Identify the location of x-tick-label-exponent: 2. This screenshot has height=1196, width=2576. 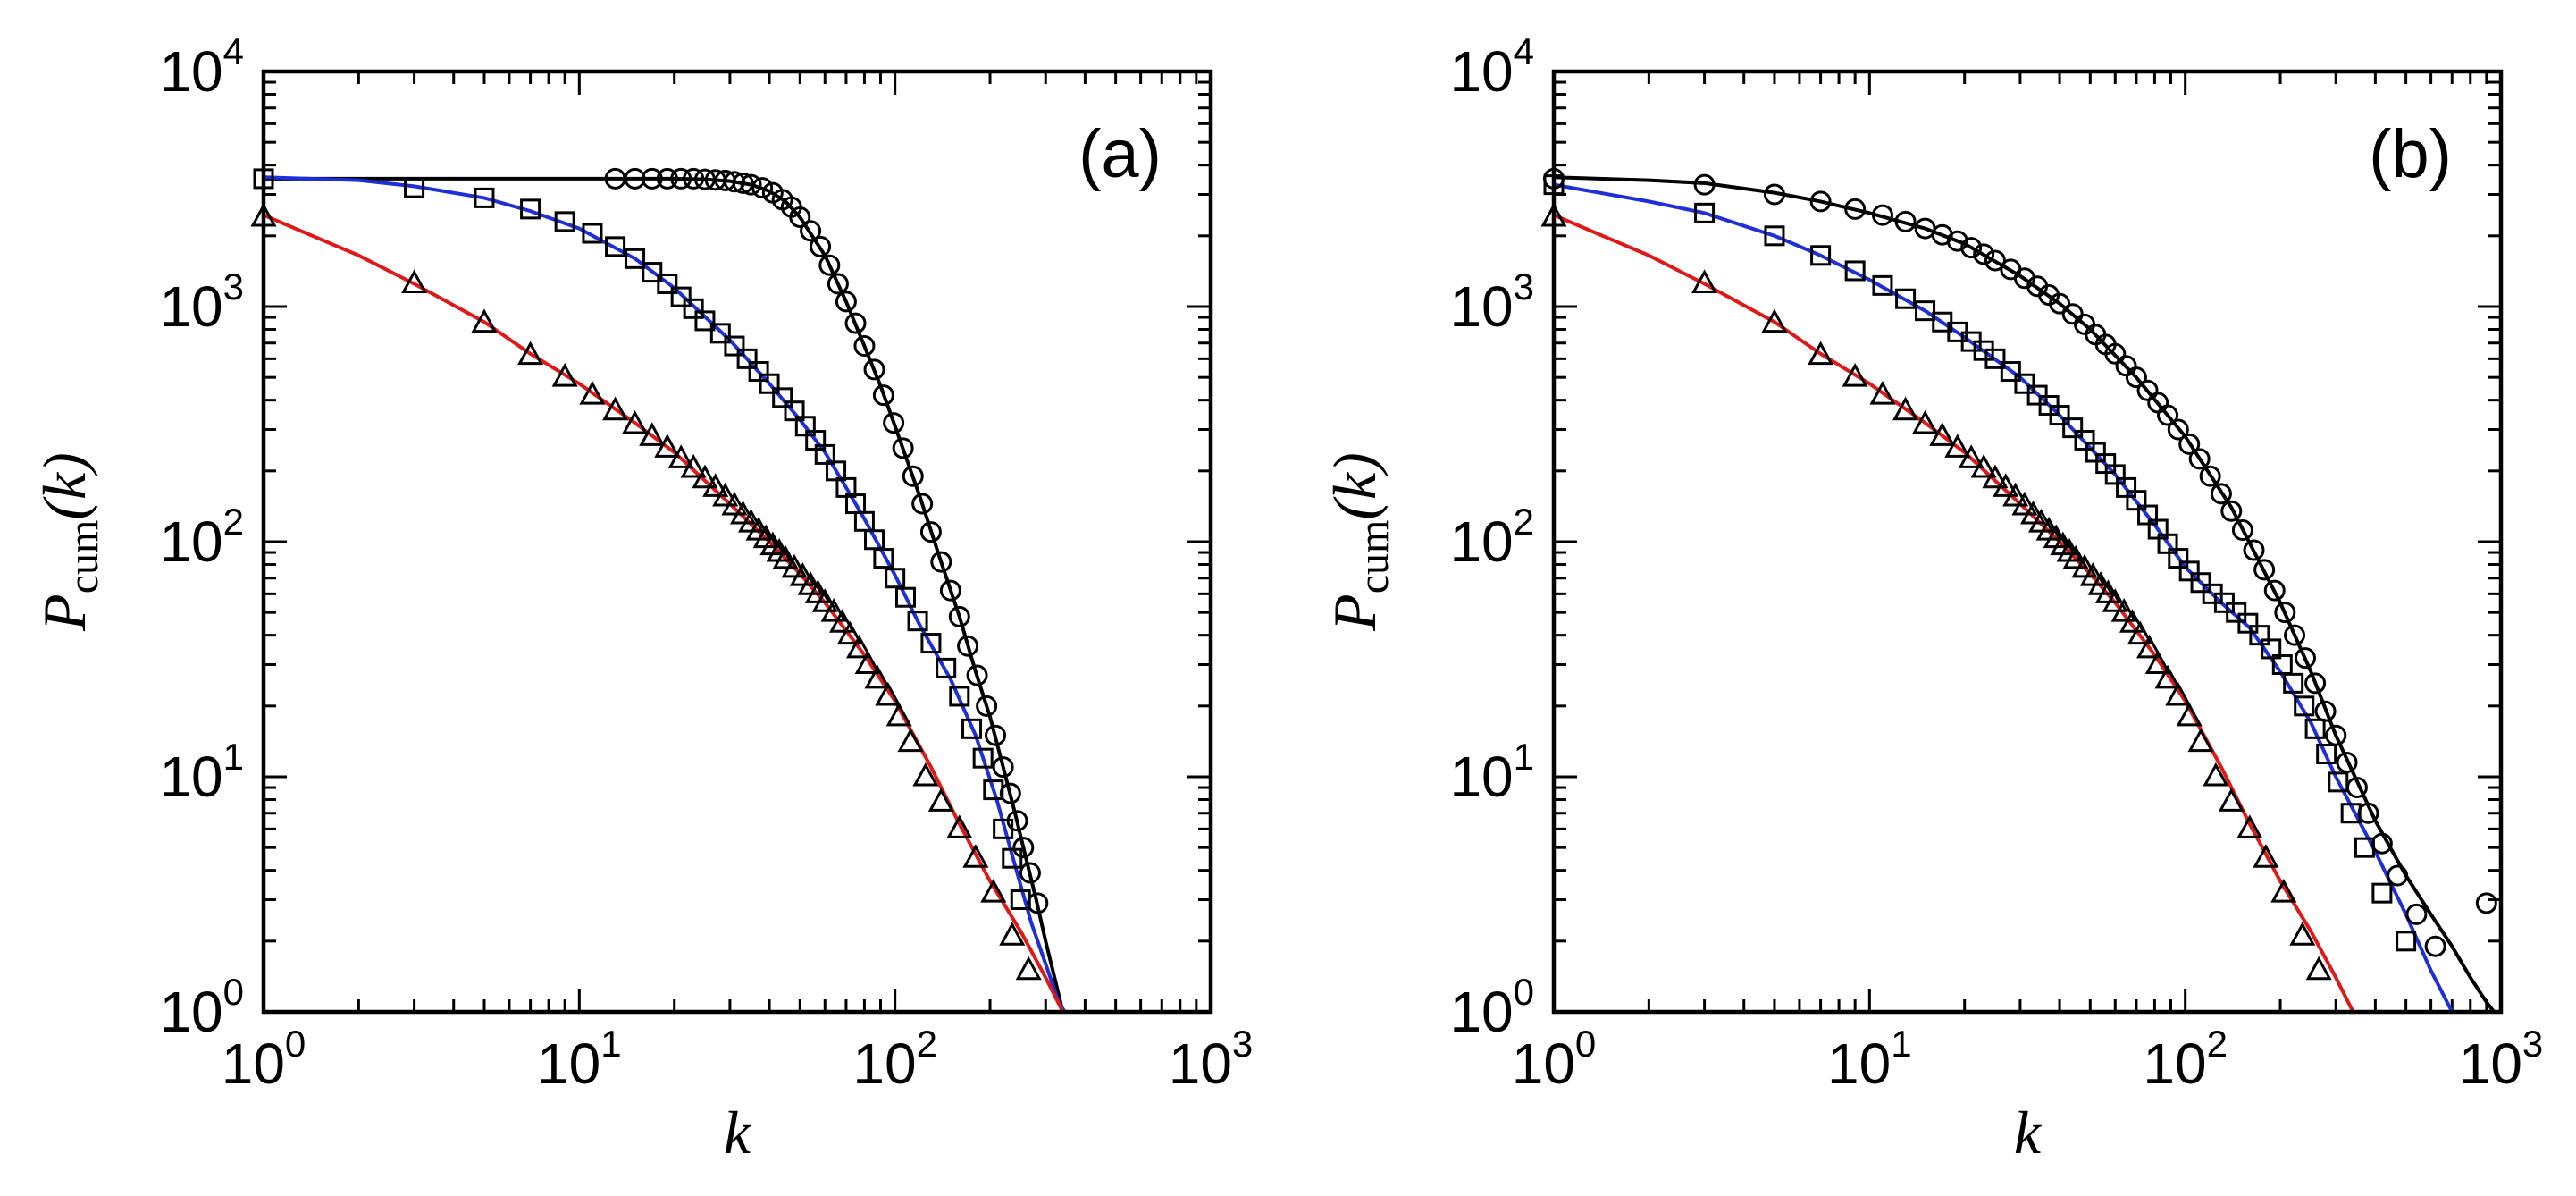
(2217, 1044).